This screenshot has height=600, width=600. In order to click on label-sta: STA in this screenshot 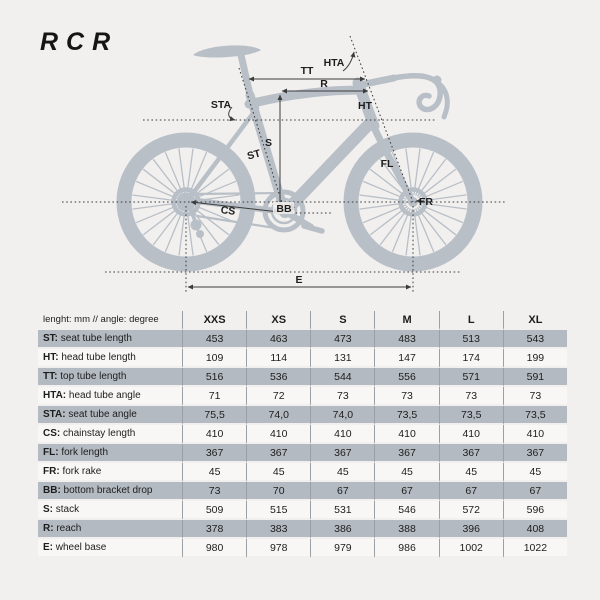, I will do `click(221, 105)`.